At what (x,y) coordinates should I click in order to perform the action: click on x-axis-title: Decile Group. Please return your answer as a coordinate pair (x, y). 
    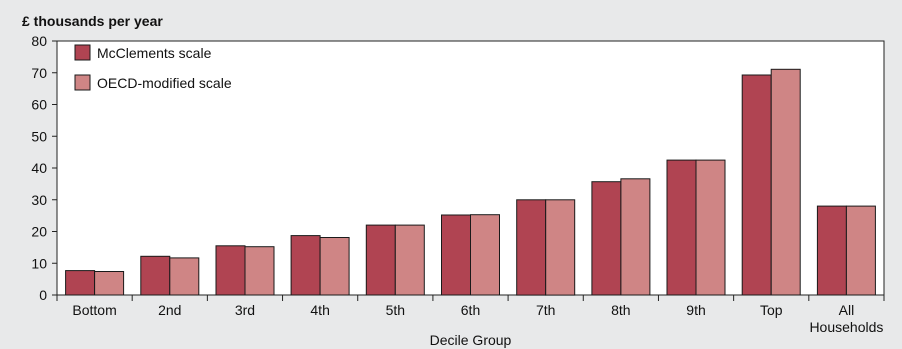
    Looking at the image, I should click on (471, 340).